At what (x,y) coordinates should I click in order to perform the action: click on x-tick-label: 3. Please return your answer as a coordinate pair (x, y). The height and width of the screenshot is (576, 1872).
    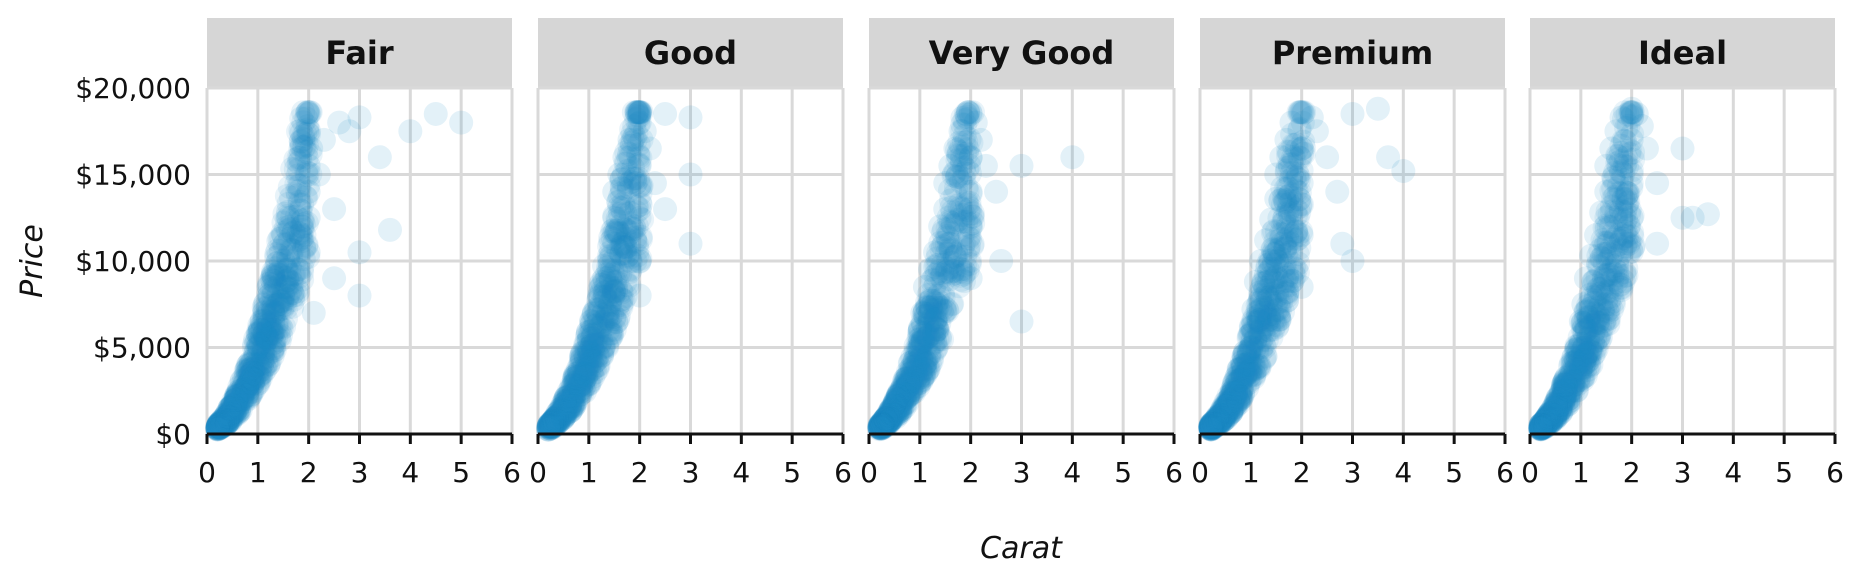
    Looking at the image, I should click on (691, 472).